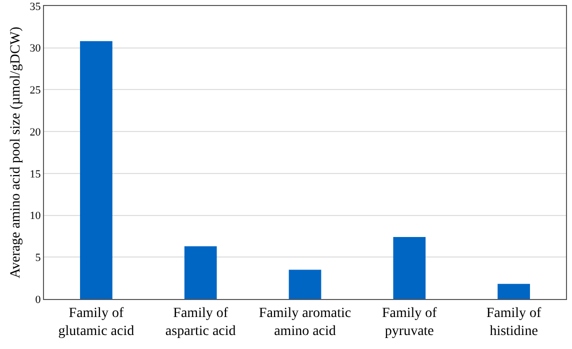  What do you see at coordinates (36, 132) in the screenshot?
I see `y-tick-label: 20` at bounding box center [36, 132].